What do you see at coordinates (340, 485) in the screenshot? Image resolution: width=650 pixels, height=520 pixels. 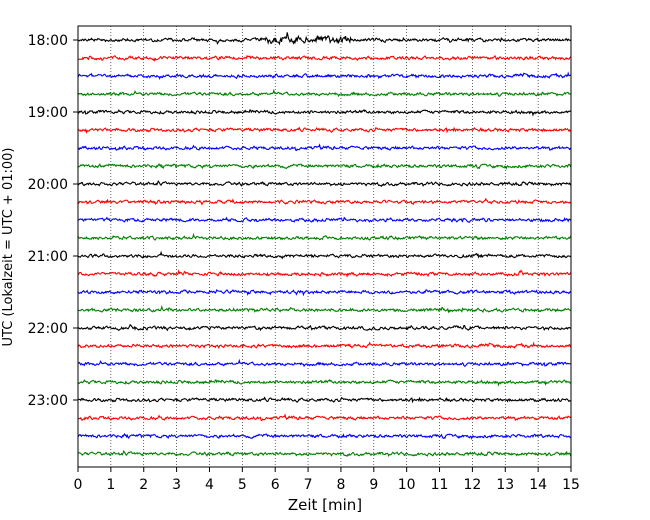 I see `x-tick-label: 8` at bounding box center [340, 485].